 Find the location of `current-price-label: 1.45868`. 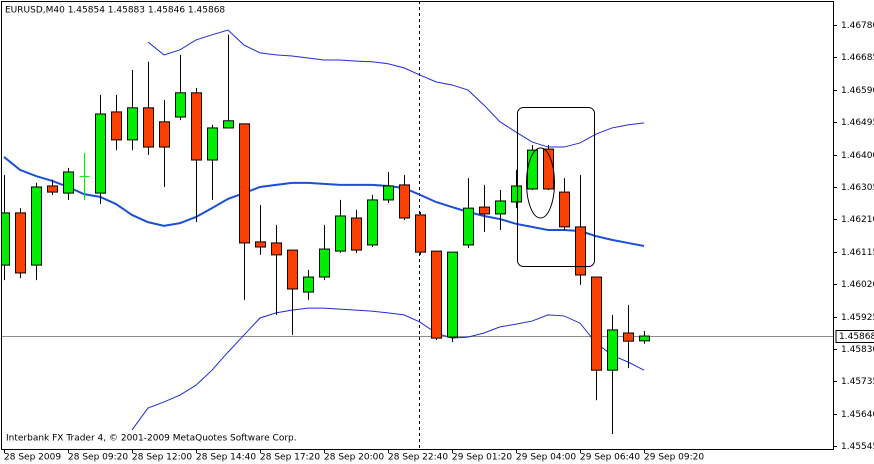

current-price-label: 1.45868 is located at coordinates (856, 337).